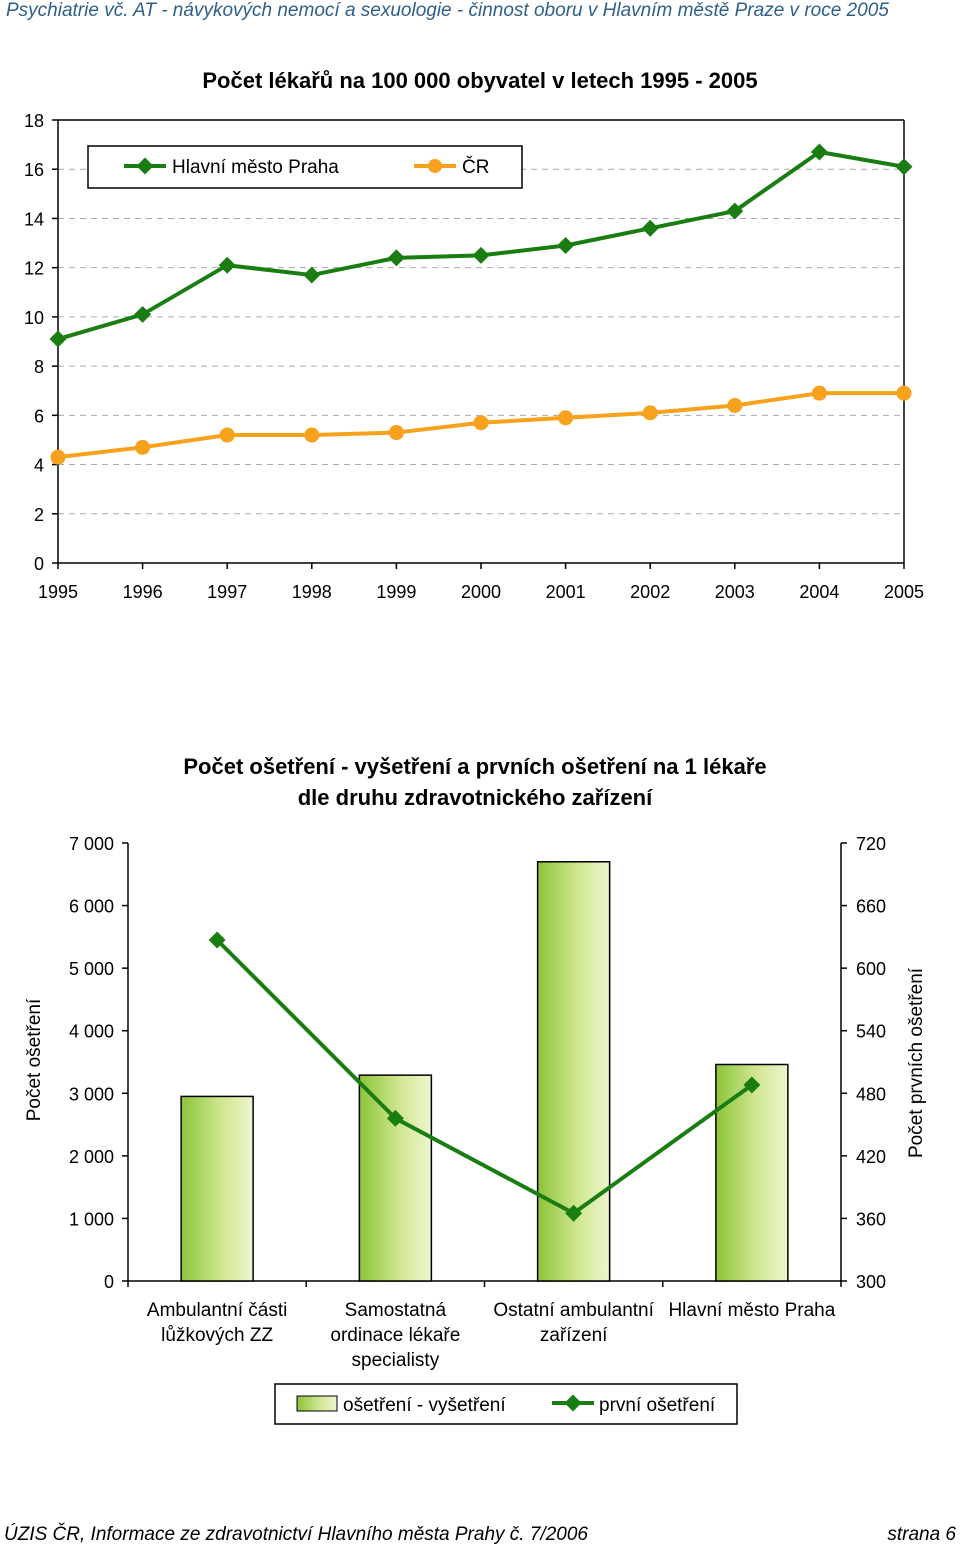 This screenshot has width=960, height=1550. I want to click on chart2-y2-tick-label: 720, so click(871, 844).